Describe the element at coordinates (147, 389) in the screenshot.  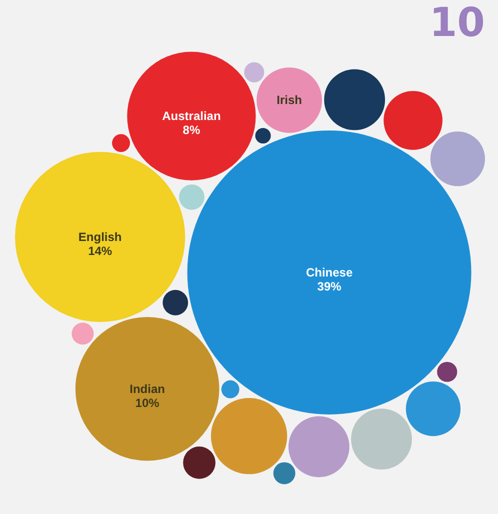
I see `category-label: Indian` at that location.